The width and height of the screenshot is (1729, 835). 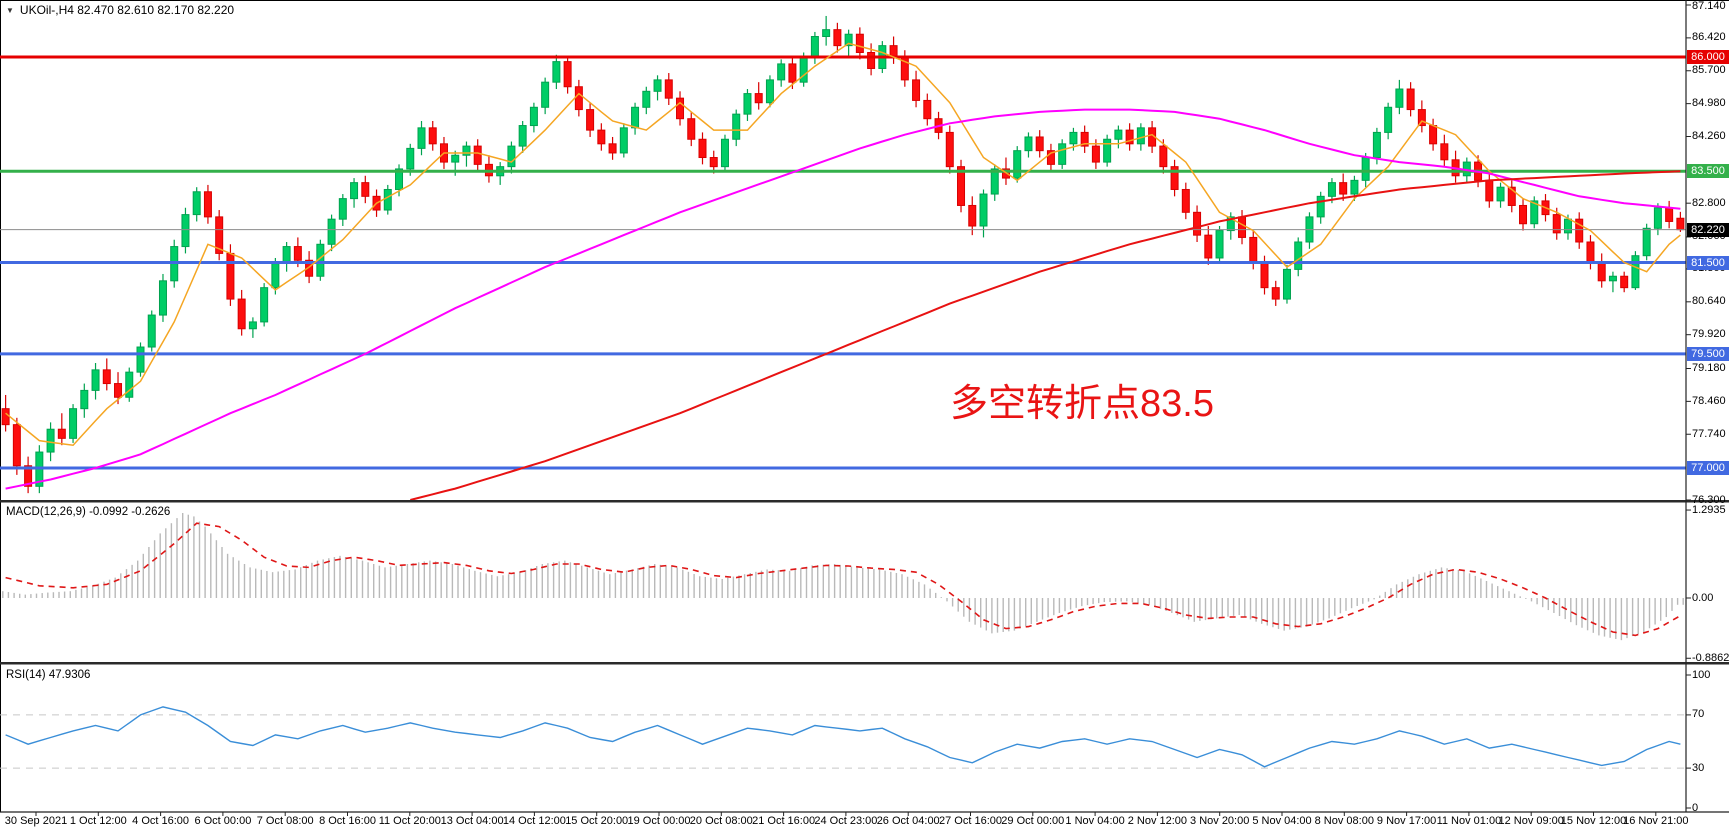 I want to click on price-level-badge: 82.220, so click(x=1708, y=229).